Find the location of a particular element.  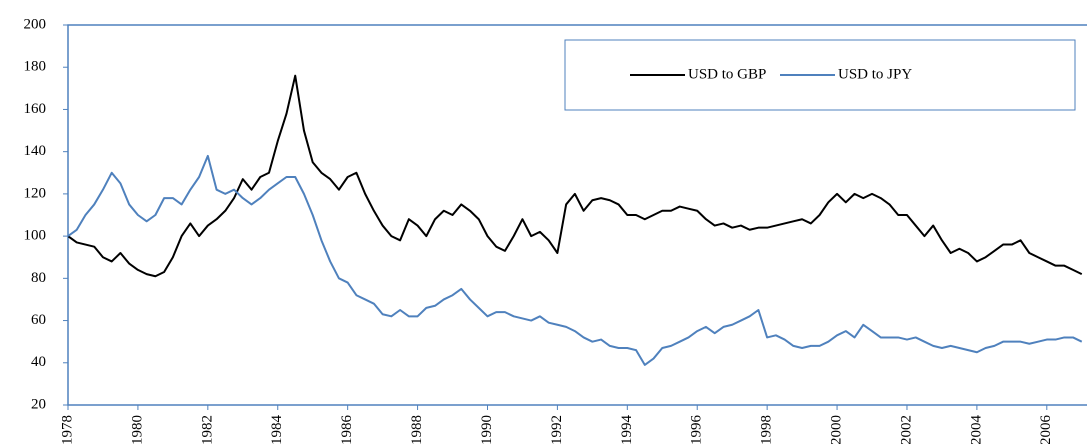

x-tick-label: 1986 is located at coordinates (347, 429).